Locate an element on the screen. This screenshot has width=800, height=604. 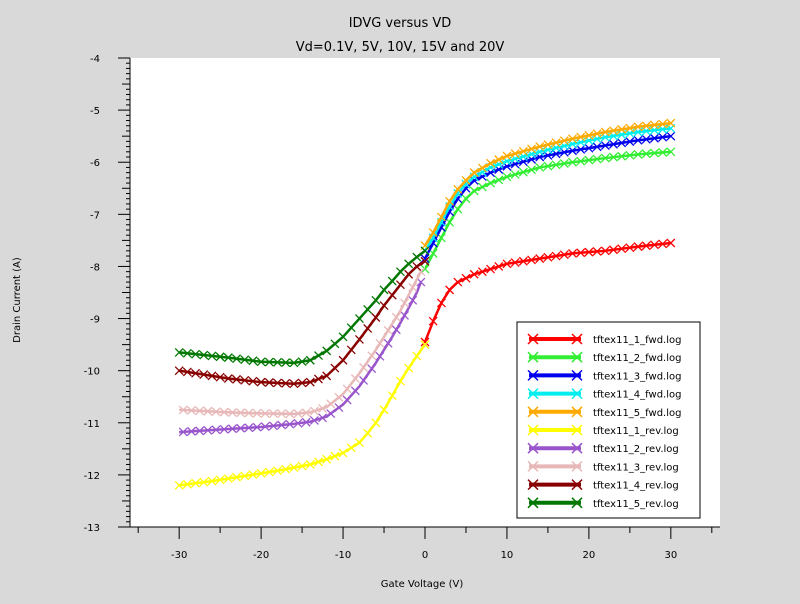
series-tftex11_5_rev.log is located at coordinates (302, 307).